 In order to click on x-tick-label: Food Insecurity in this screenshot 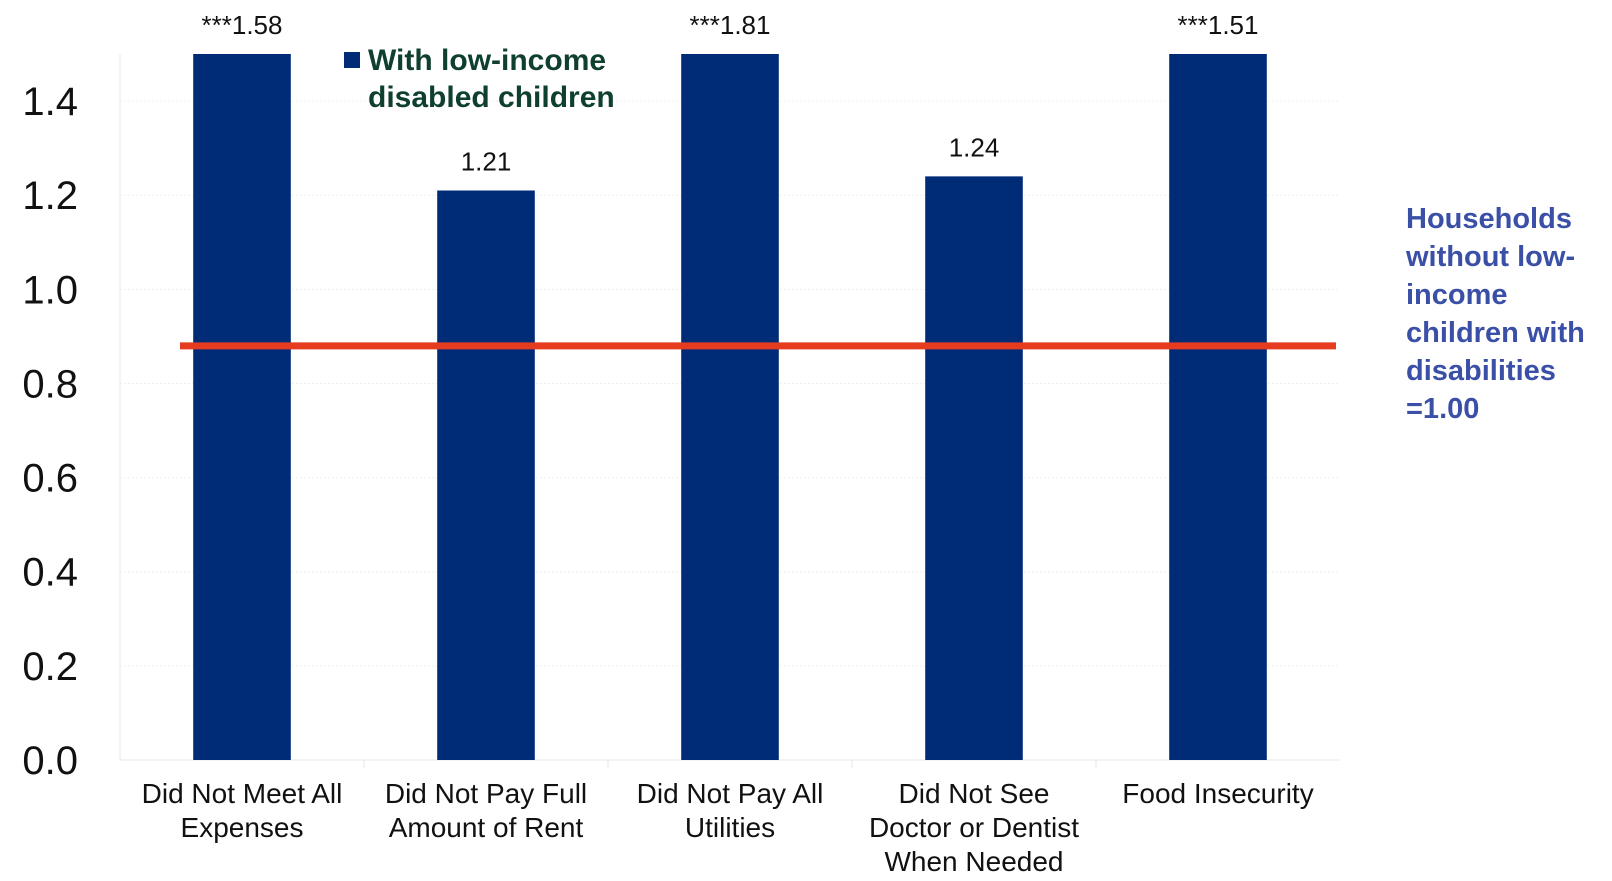, I will do `click(1217, 793)`.